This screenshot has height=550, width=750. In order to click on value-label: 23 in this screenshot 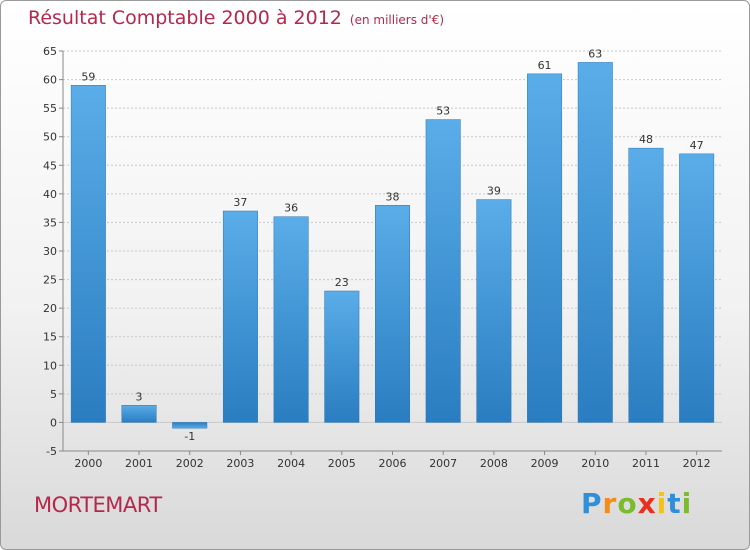, I will do `click(342, 282)`.